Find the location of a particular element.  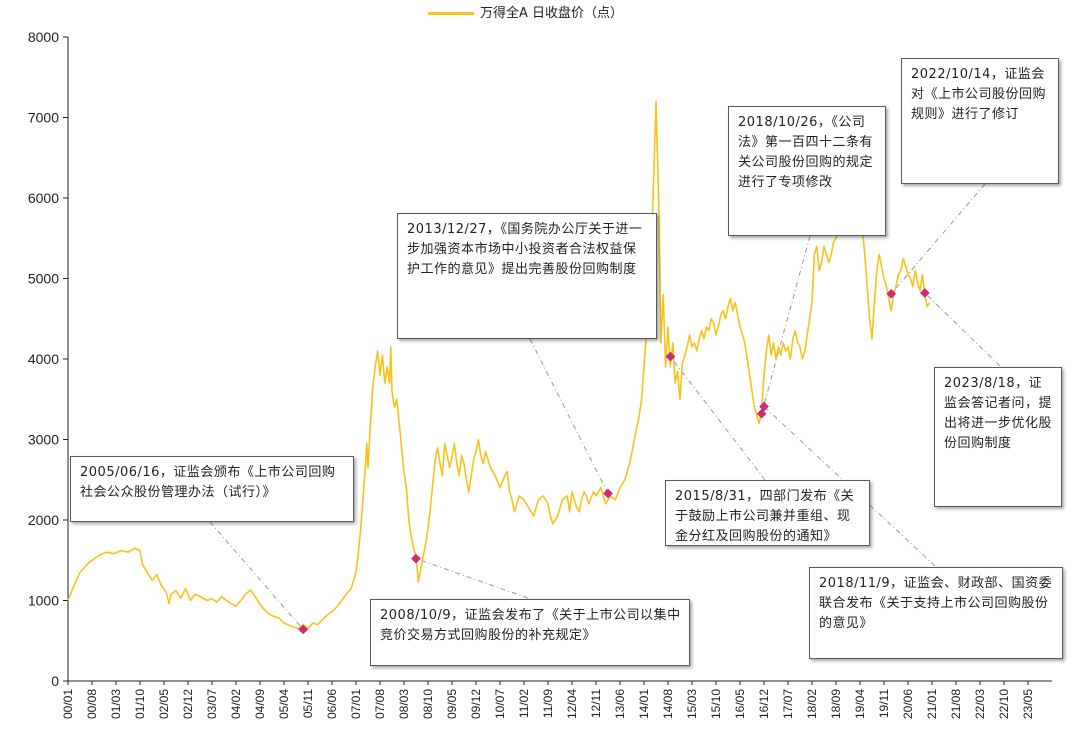

x-tick-label: 03/07 is located at coordinates (212, 704).